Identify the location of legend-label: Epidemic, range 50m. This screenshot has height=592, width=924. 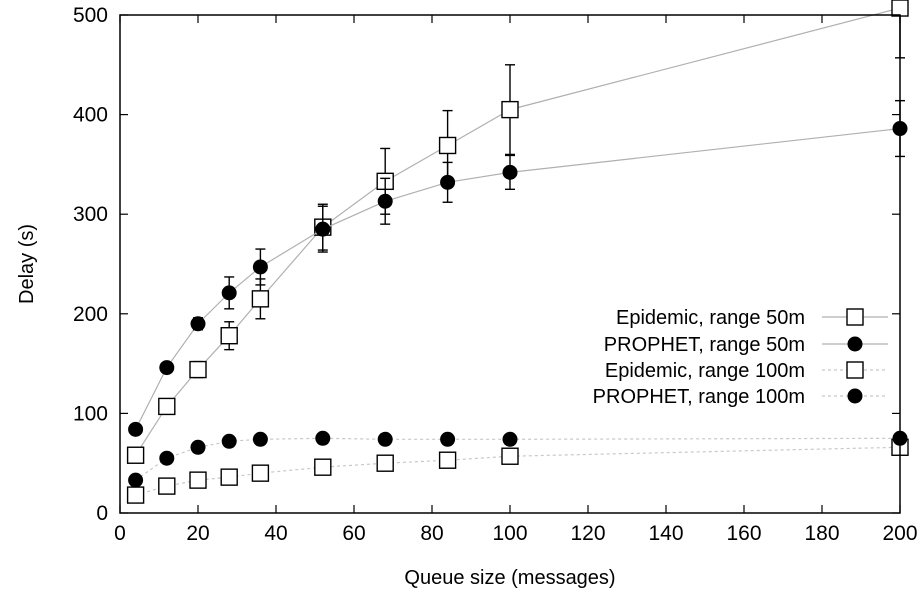
(710, 318).